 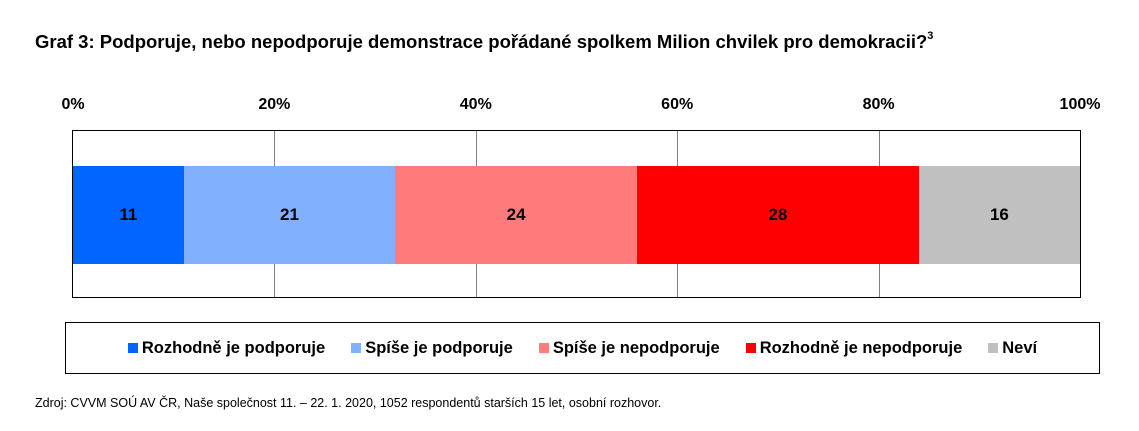 I want to click on x-tick-label: 100%, so click(x=1080, y=104).